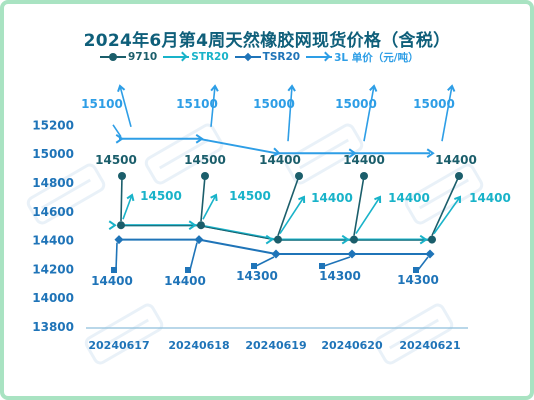 This screenshot has width=534, height=400. What do you see at coordinates (53, 125) in the screenshot?
I see `y-tick-label: 15200` at bounding box center [53, 125].